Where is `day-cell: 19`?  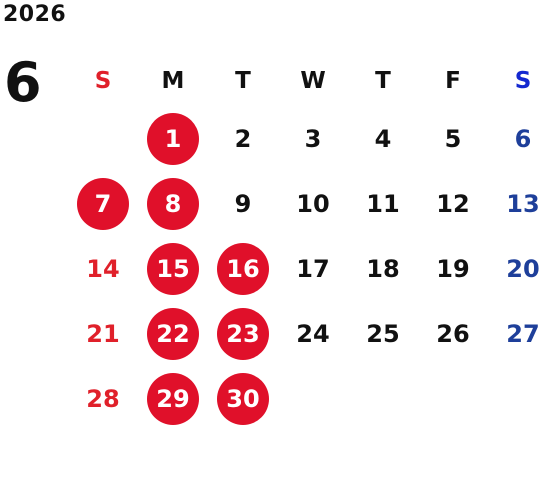
day-cell: 19 is located at coordinates (453, 268).